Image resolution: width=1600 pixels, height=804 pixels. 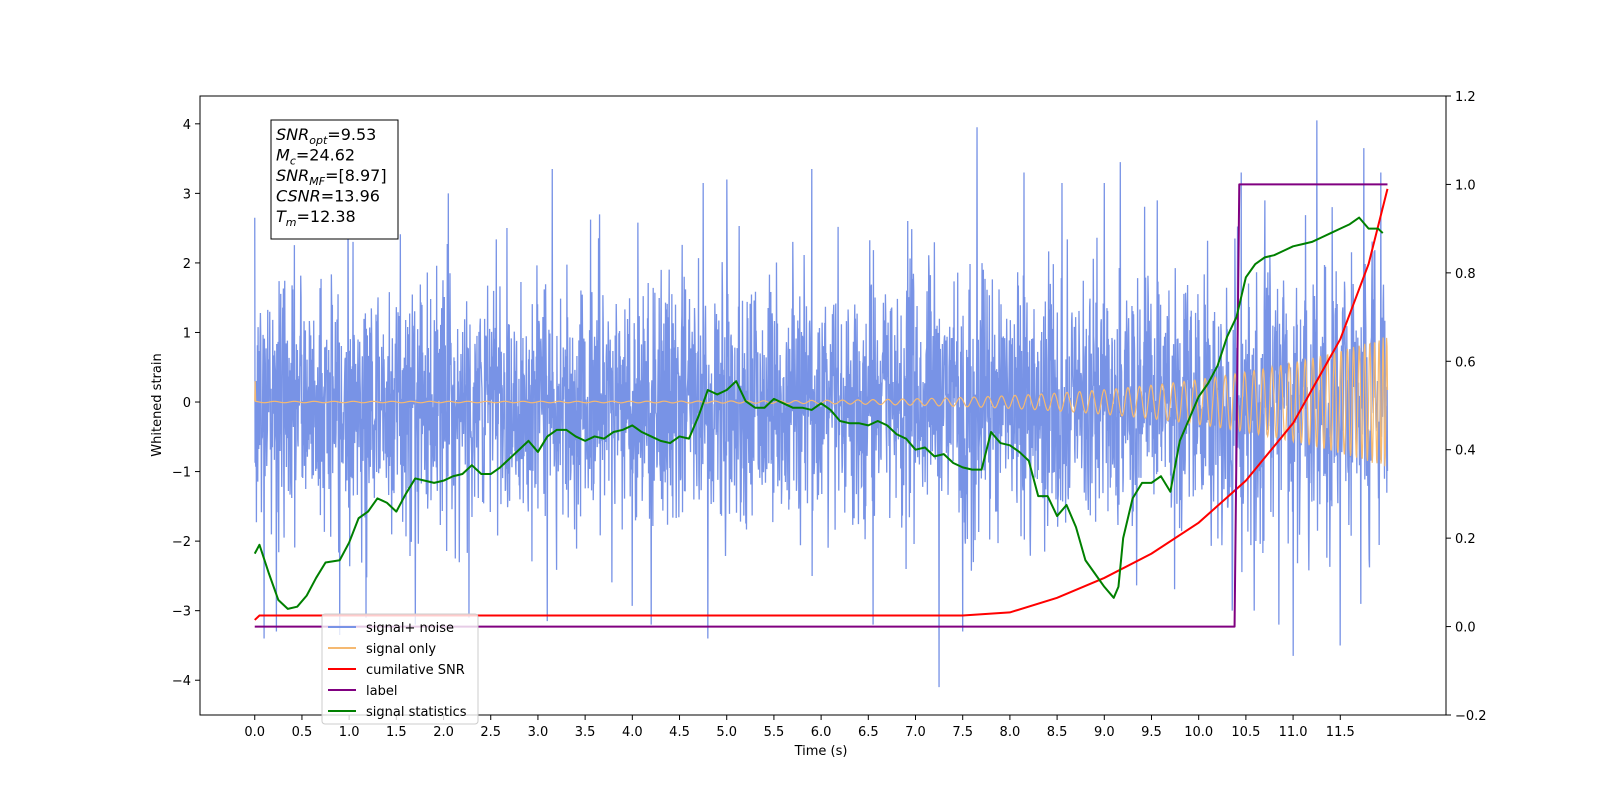 I want to click on y-tick-label: 0, so click(x=187, y=403).